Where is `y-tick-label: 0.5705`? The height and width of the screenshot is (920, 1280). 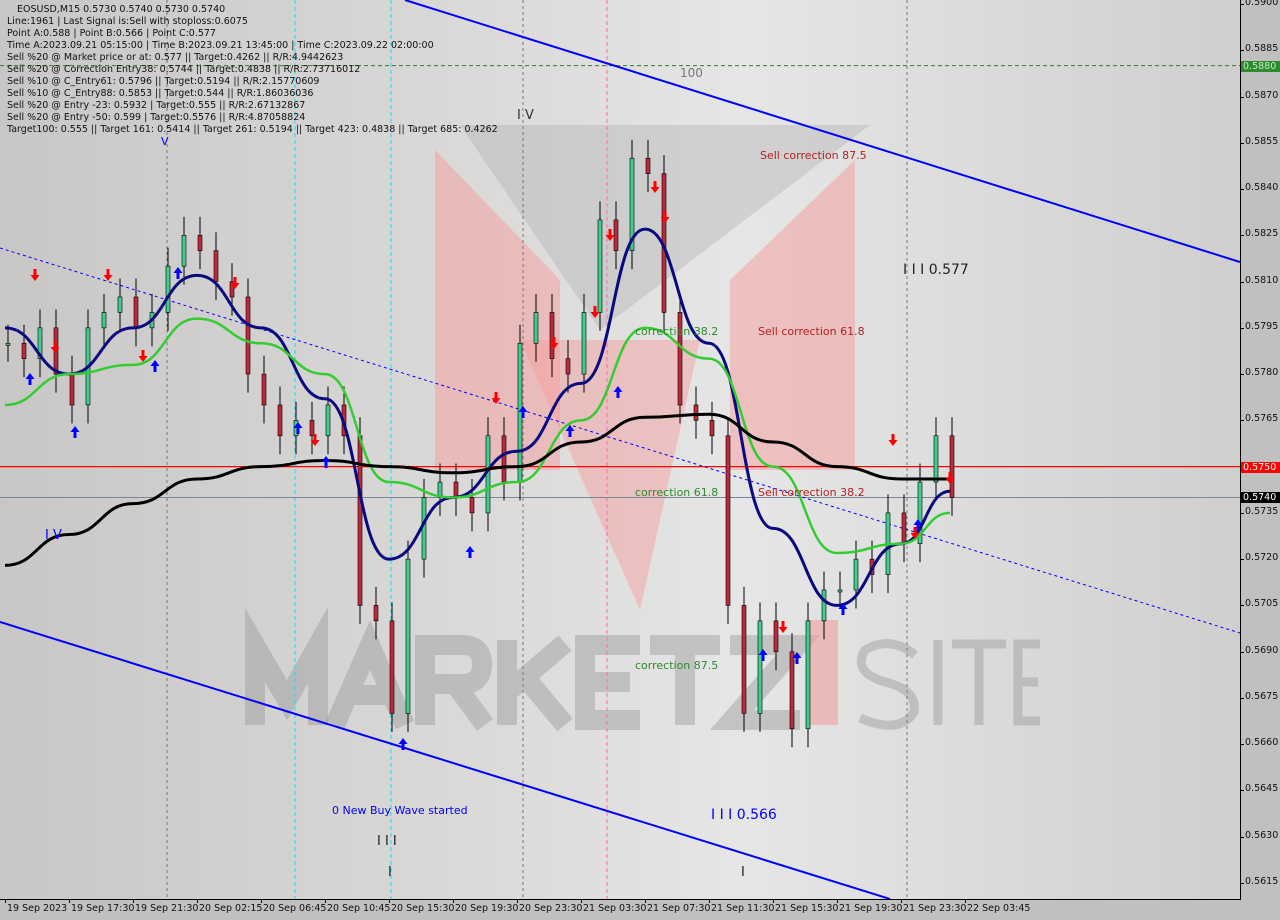
y-tick-label: 0.5705 is located at coordinates (1262, 604).